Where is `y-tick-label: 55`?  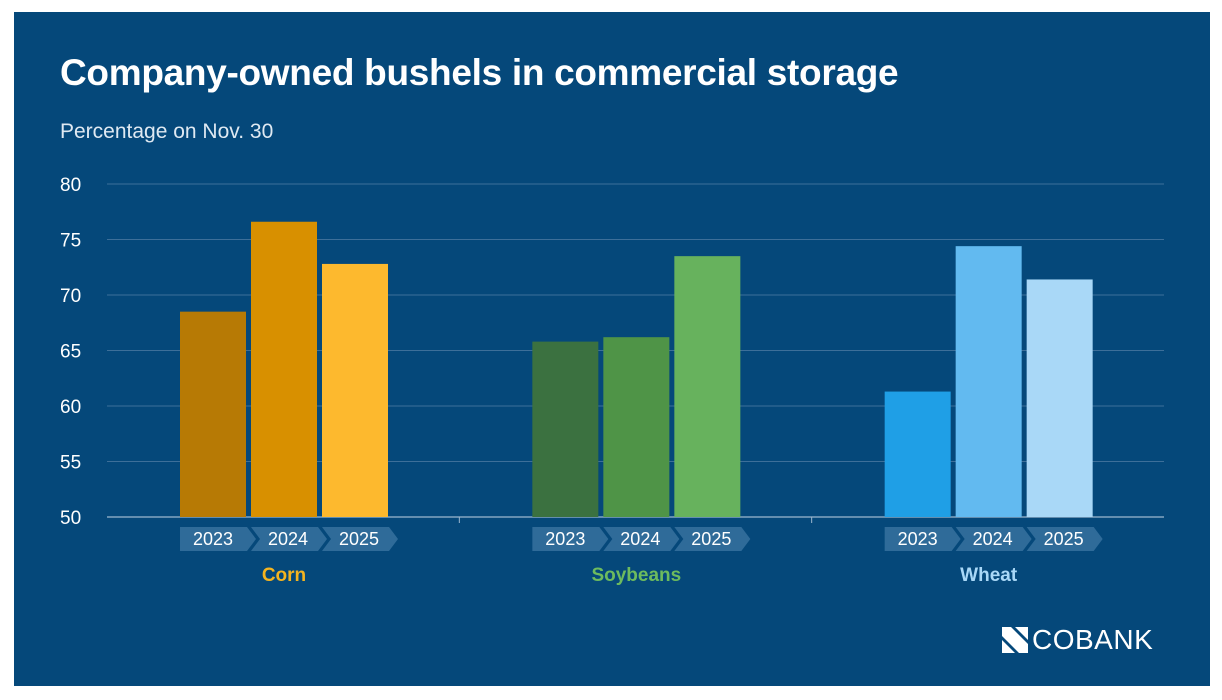
y-tick-label: 55 is located at coordinates (70, 463).